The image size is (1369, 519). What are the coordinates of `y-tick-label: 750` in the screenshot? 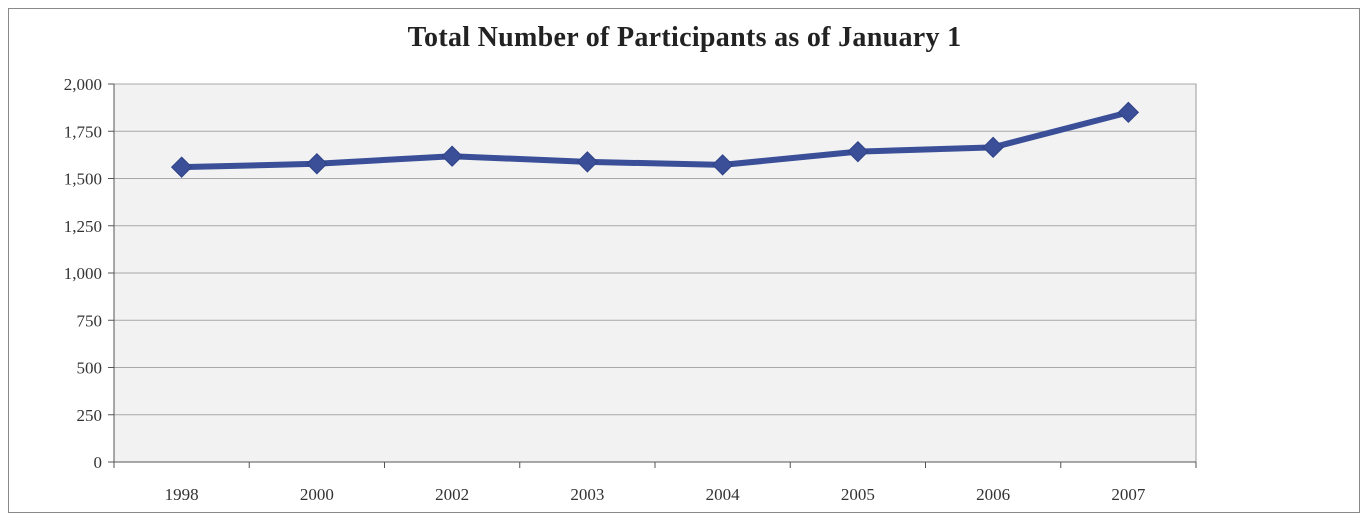 It's located at (90, 320).